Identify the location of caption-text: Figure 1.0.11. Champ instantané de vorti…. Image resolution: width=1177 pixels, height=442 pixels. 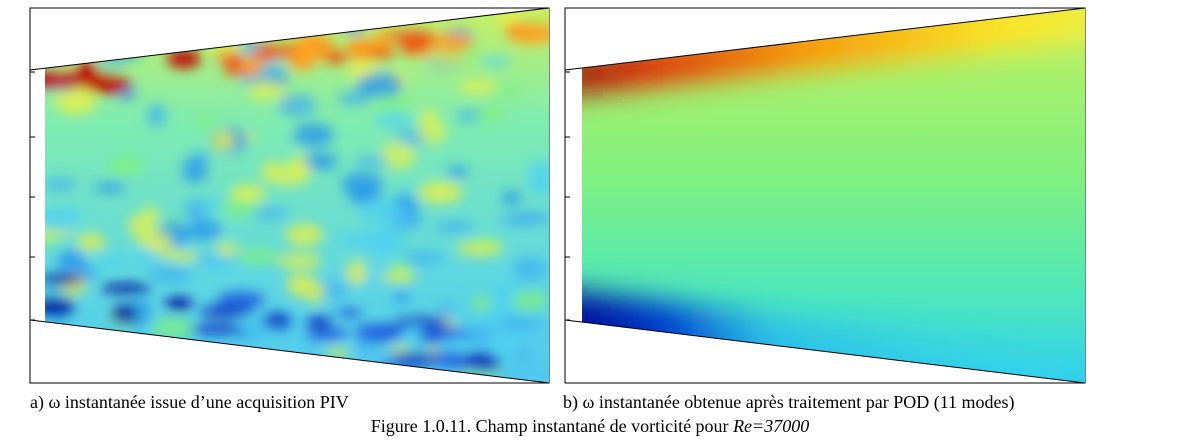
(552, 426).